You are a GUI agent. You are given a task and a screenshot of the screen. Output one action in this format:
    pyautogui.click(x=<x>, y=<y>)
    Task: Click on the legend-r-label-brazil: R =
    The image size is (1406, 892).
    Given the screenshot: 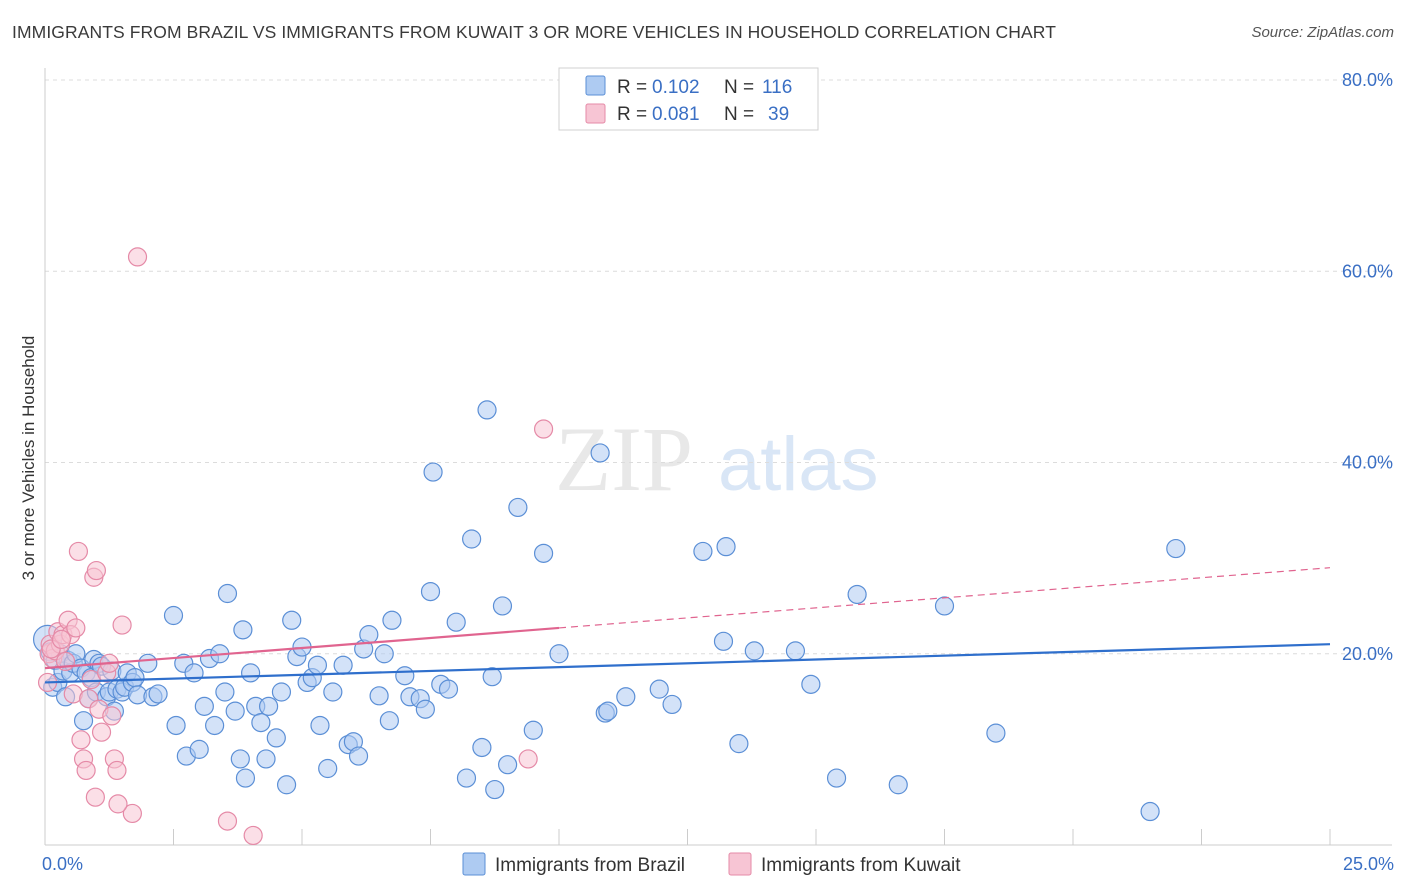 What is the action you would take?
    pyautogui.click(x=632, y=87)
    